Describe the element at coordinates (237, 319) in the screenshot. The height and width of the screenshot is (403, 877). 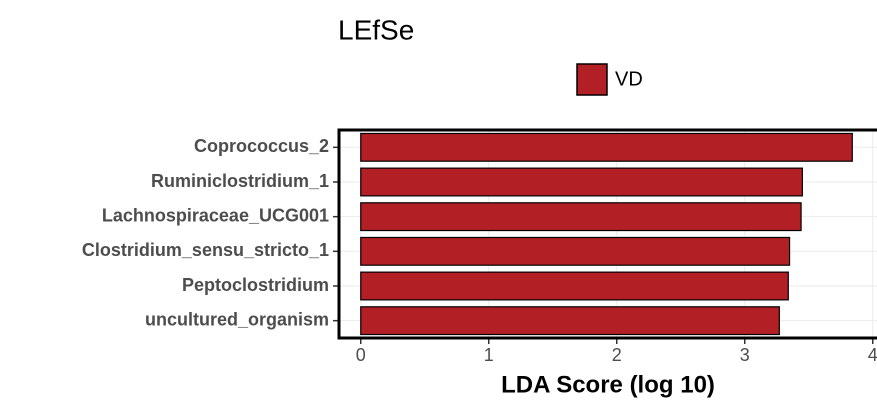
I see `y-tick-label: uncultured_organism` at that location.